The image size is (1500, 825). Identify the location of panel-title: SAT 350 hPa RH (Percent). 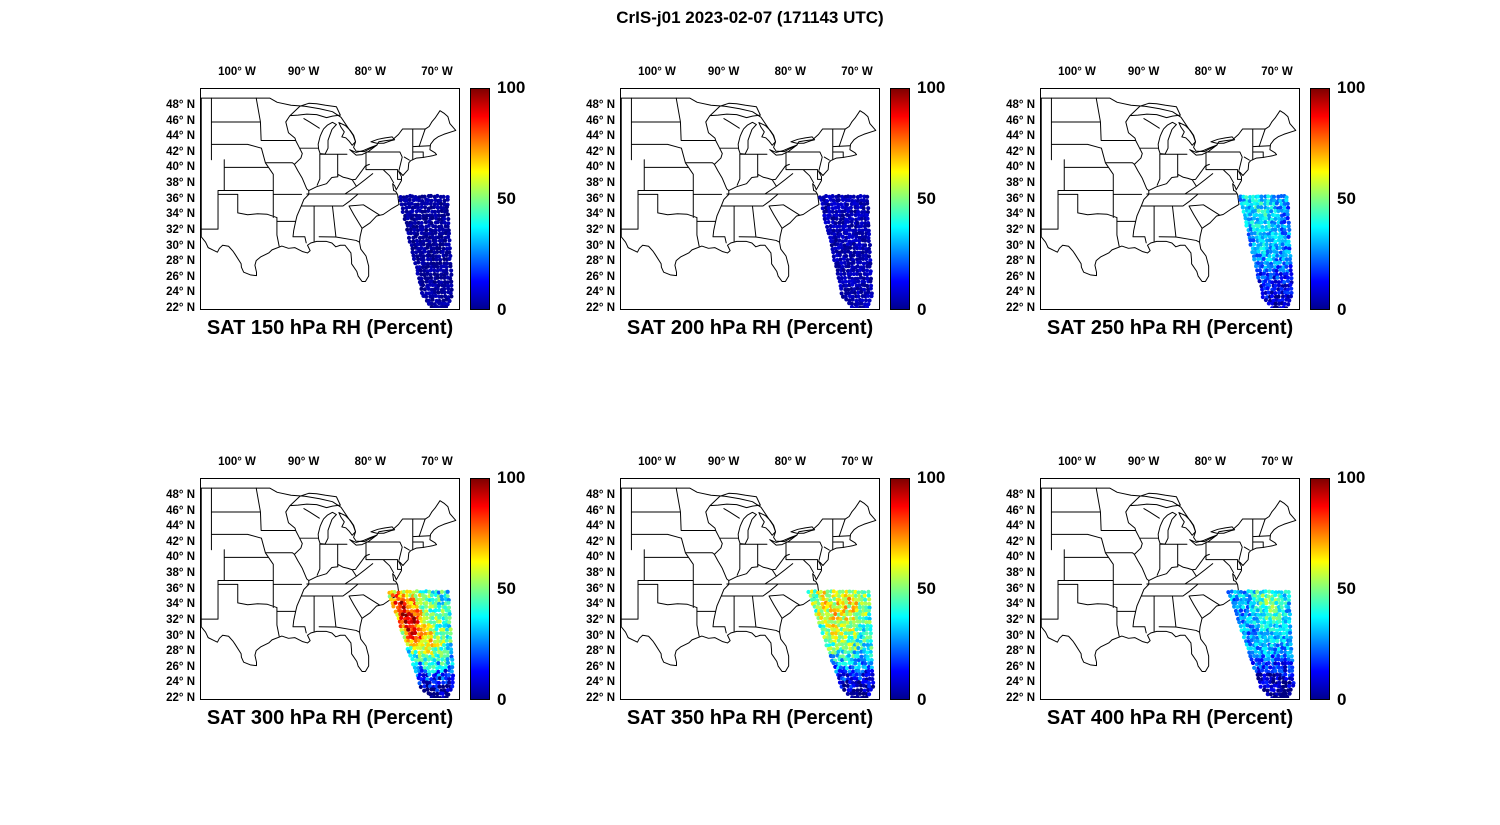
(750, 718).